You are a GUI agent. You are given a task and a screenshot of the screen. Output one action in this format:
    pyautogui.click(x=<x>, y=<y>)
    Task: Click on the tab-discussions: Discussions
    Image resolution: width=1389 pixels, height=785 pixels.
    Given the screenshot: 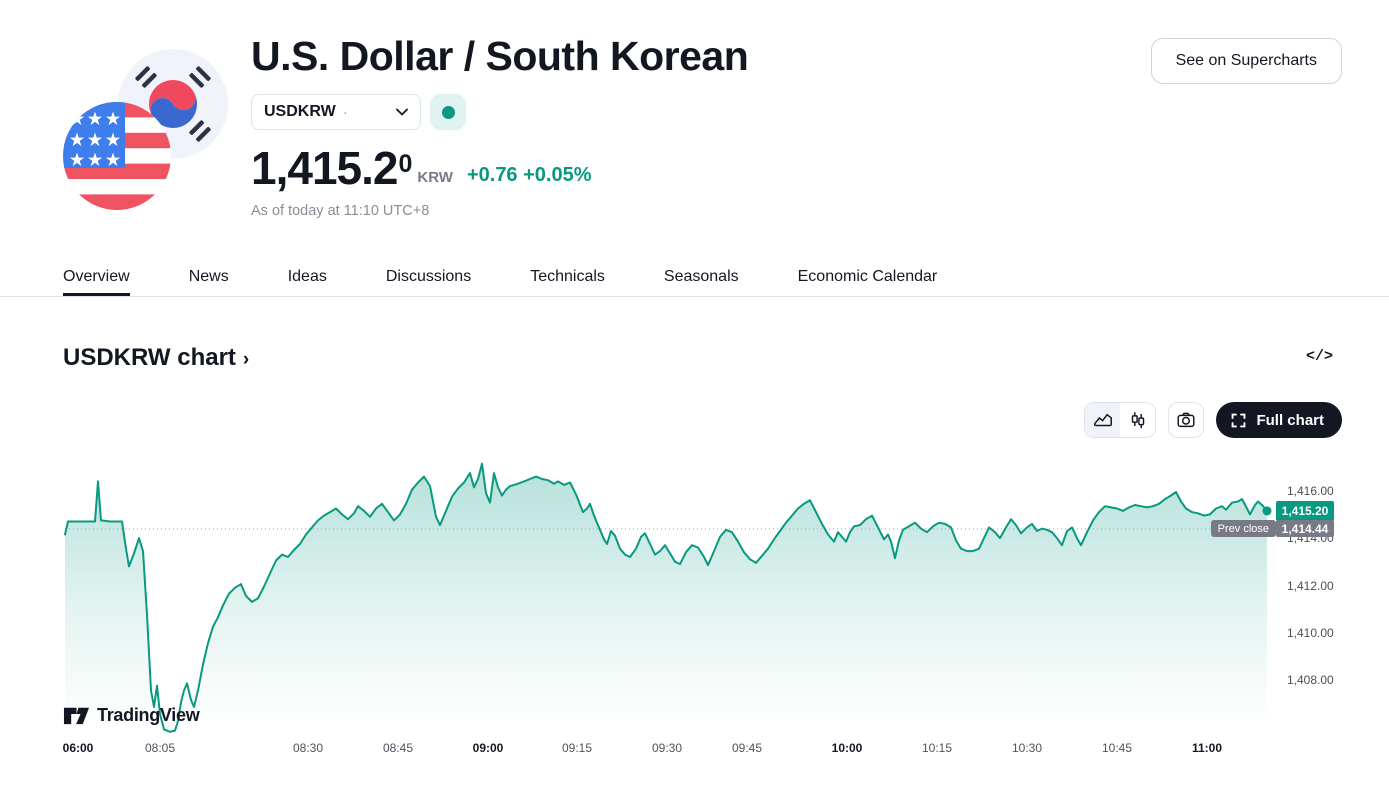 What is the action you would take?
    pyautogui.click(x=428, y=276)
    